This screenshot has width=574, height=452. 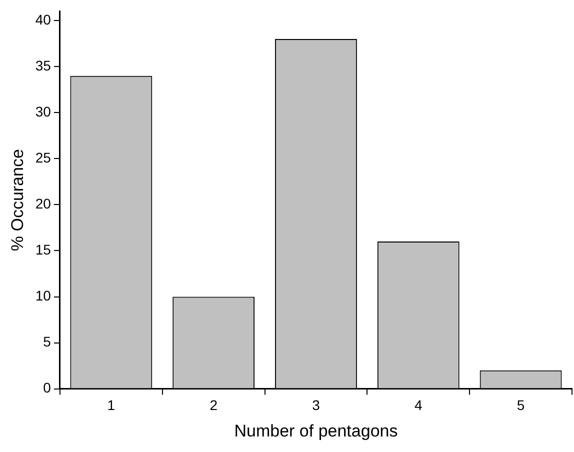 What do you see at coordinates (17, 200) in the screenshot?
I see `y-axis-title: % Occurance` at bounding box center [17, 200].